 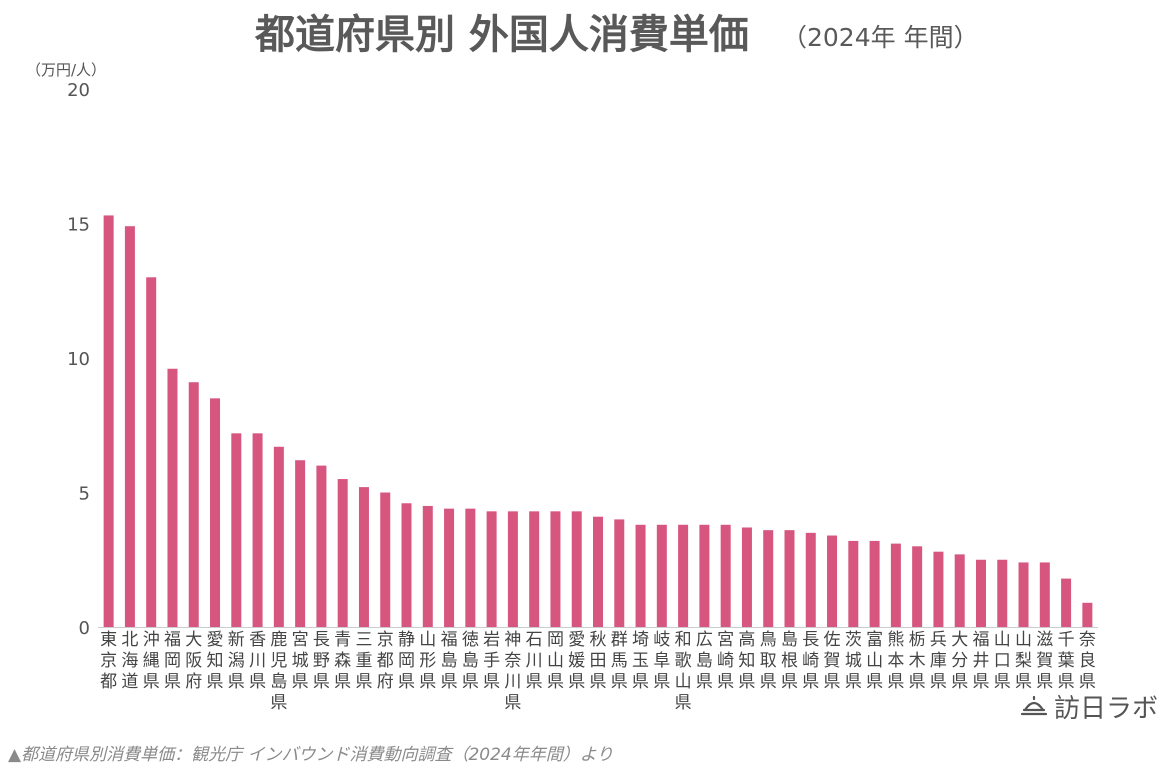 I want to click on x-tick-label: 宮城県, so click(x=300, y=661).